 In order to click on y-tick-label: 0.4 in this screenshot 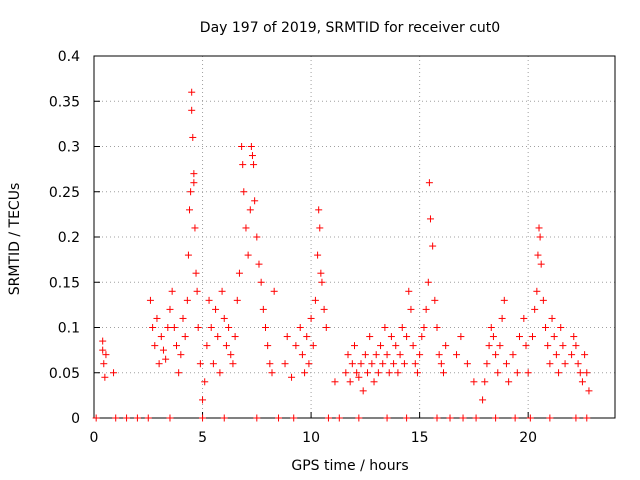, I will do `click(69, 57)`.